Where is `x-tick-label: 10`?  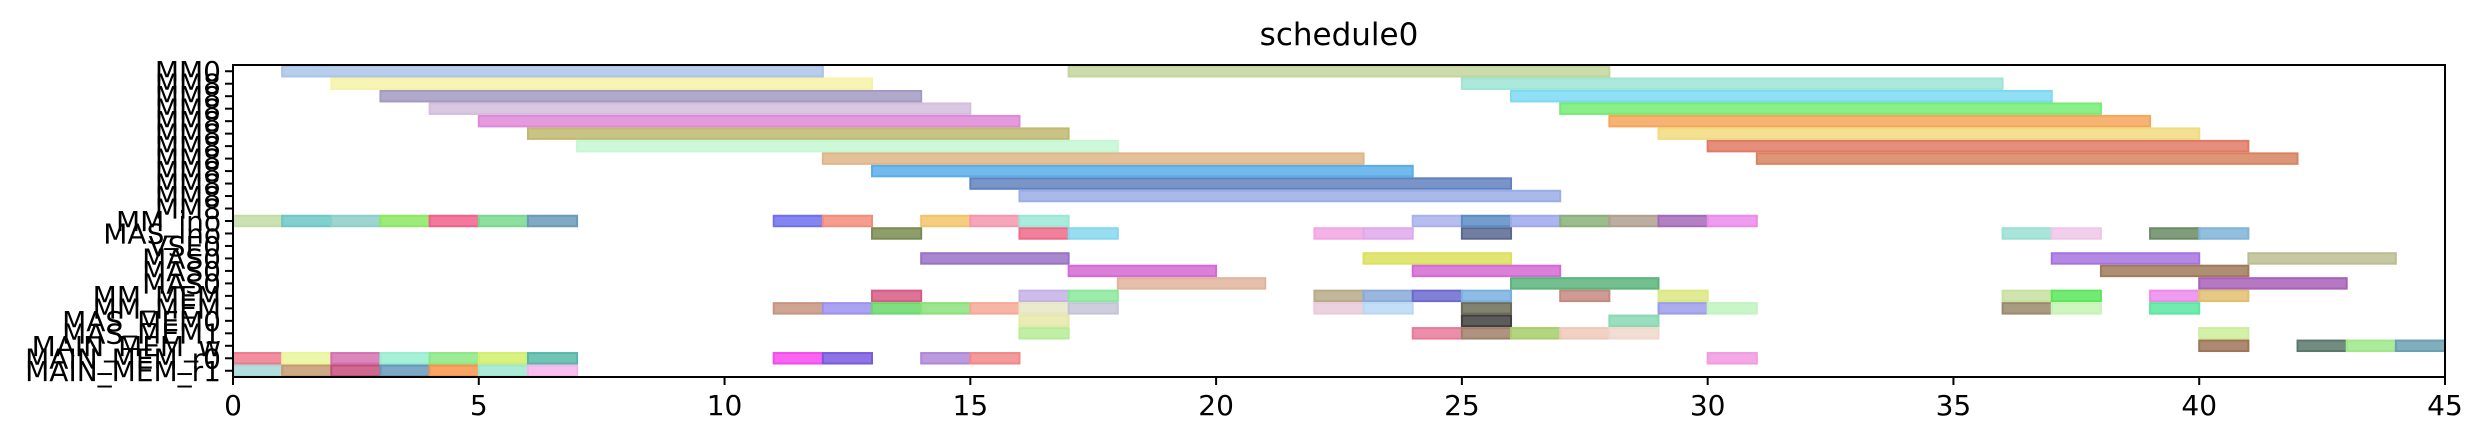
x-tick-label: 10 is located at coordinates (725, 405).